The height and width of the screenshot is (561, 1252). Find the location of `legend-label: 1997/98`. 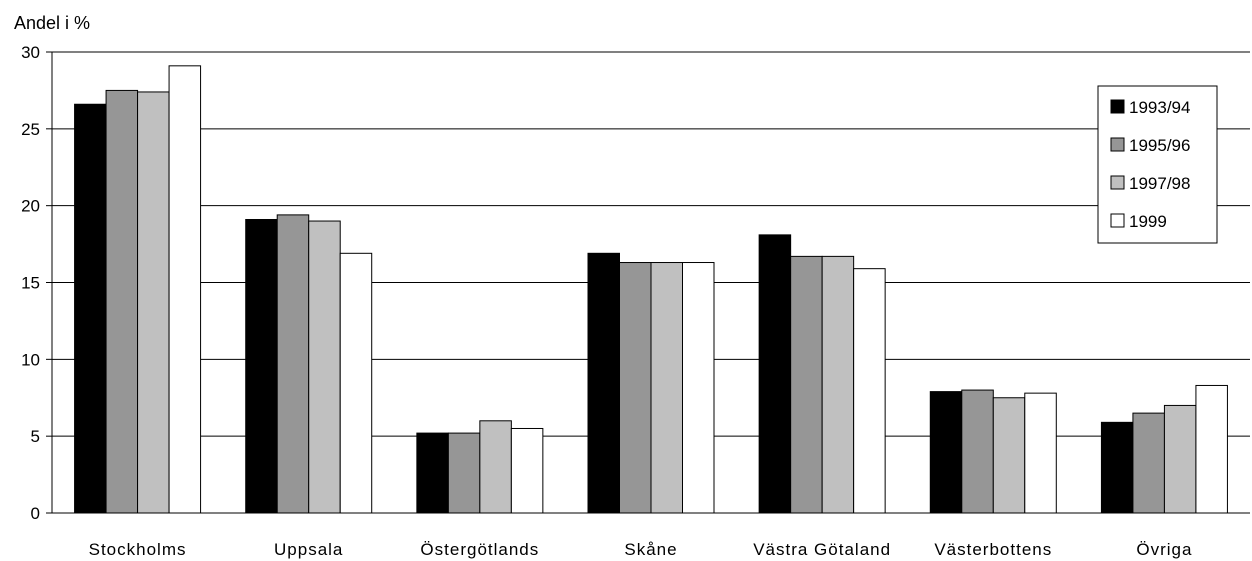

legend-label: 1997/98 is located at coordinates (1159, 183).